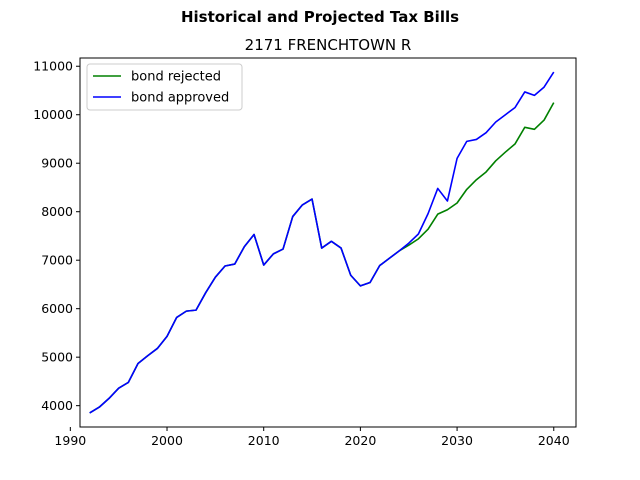 The width and height of the screenshot is (640, 480). What do you see at coordinates (176, 77) in the screenshot?
I see `legend-label: bond rejected` at bounding box center [176, 77].